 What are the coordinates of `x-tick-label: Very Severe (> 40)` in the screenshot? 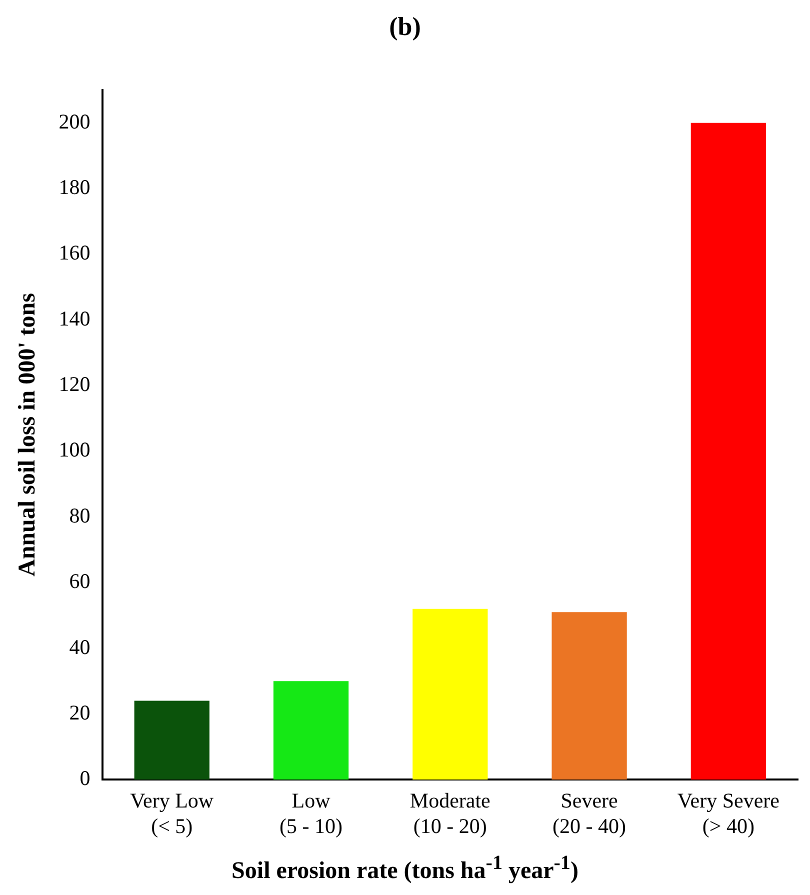 It's located at (728, 813).